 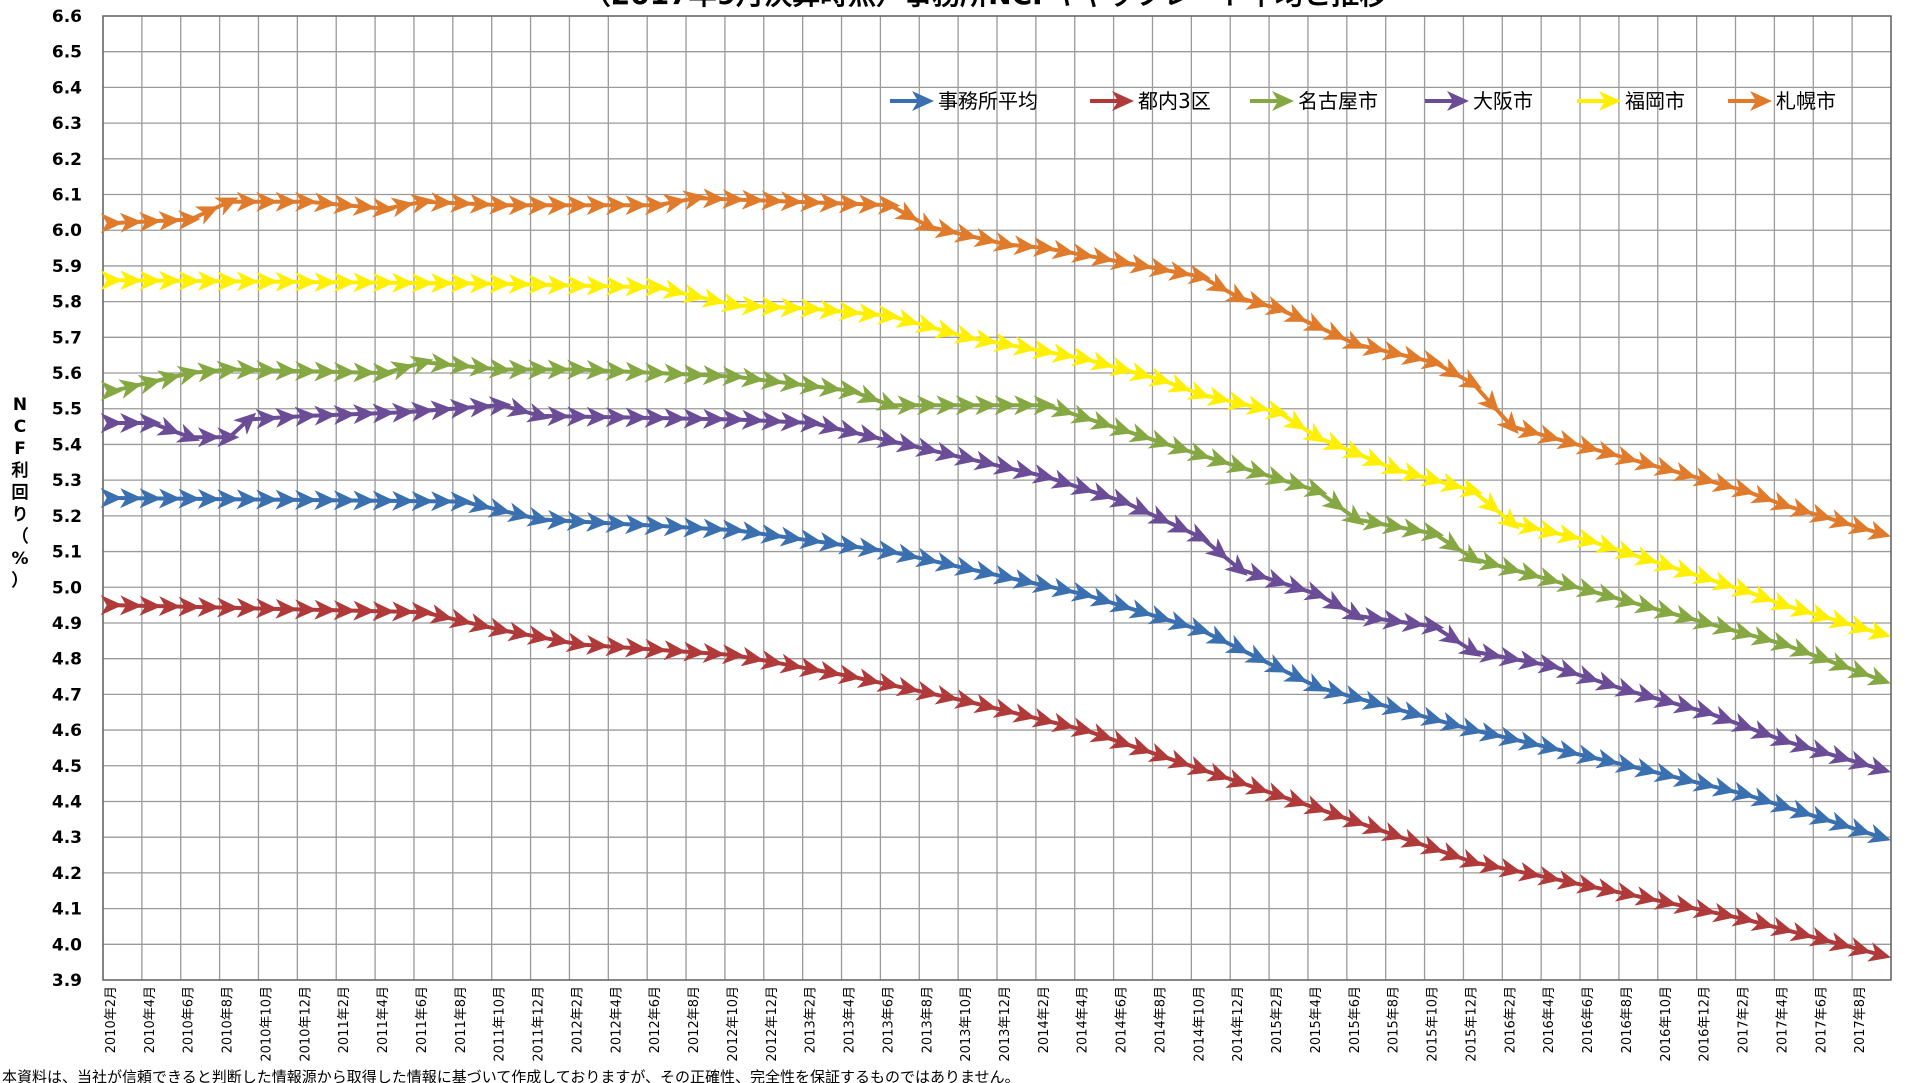 What do you see at coordinates (67, 124) in the screenshot?
I see `y-tick-label: 6.3` at bounding box center [67, 124].